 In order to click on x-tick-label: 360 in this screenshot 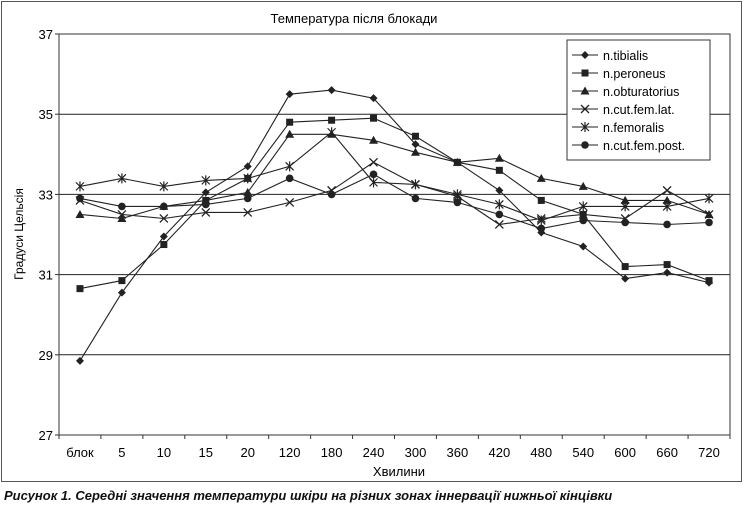, I will do `click(458, 452)`.